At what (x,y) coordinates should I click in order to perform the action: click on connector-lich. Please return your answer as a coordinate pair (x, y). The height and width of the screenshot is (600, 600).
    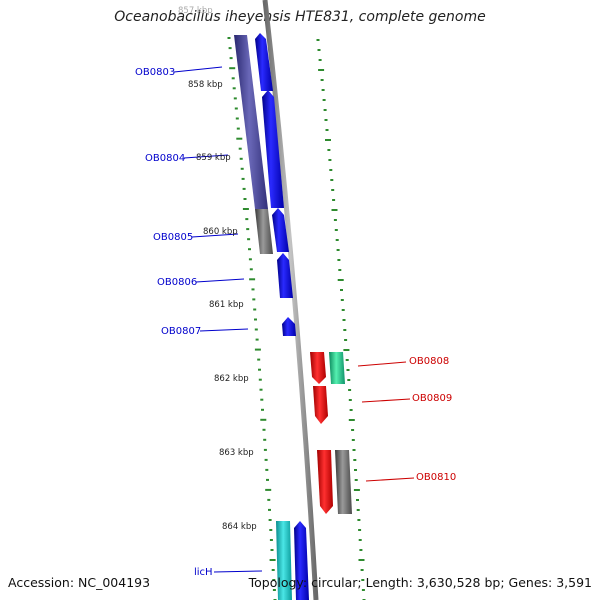
    Looking at the image, I should click on (238, 571).